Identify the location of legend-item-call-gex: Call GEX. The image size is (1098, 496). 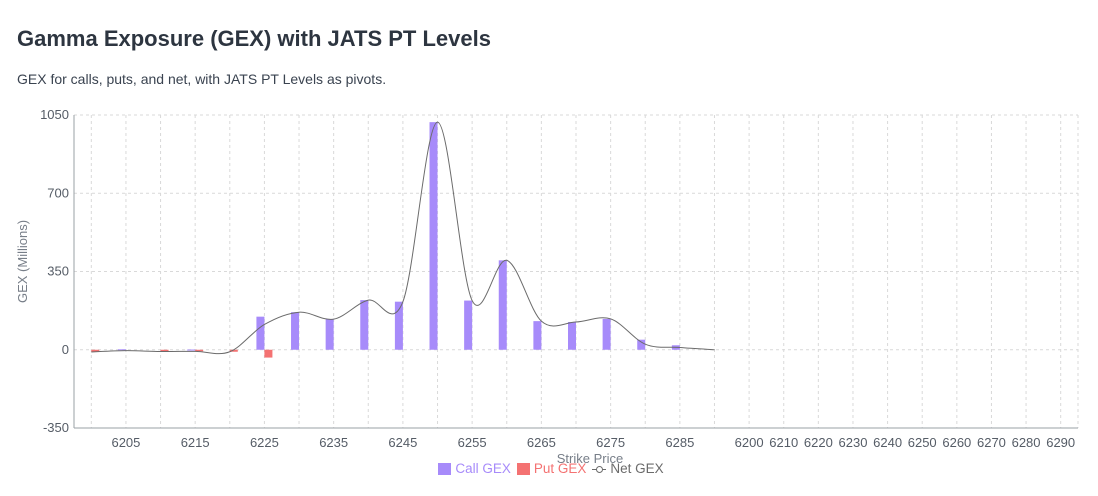
(474, 468).